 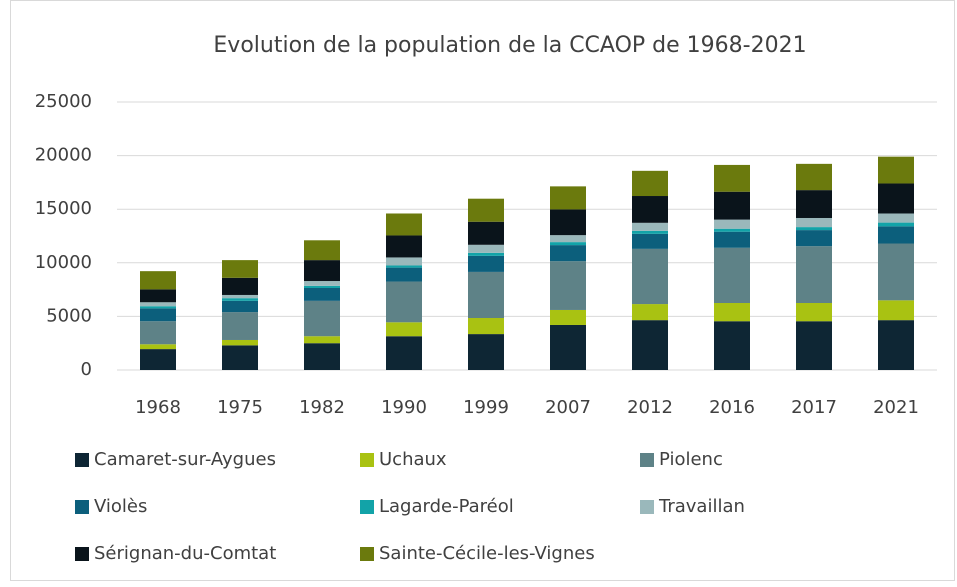 I want to click on legend-label: Sérignan-du-Comtat, so click(x=185, y=553).